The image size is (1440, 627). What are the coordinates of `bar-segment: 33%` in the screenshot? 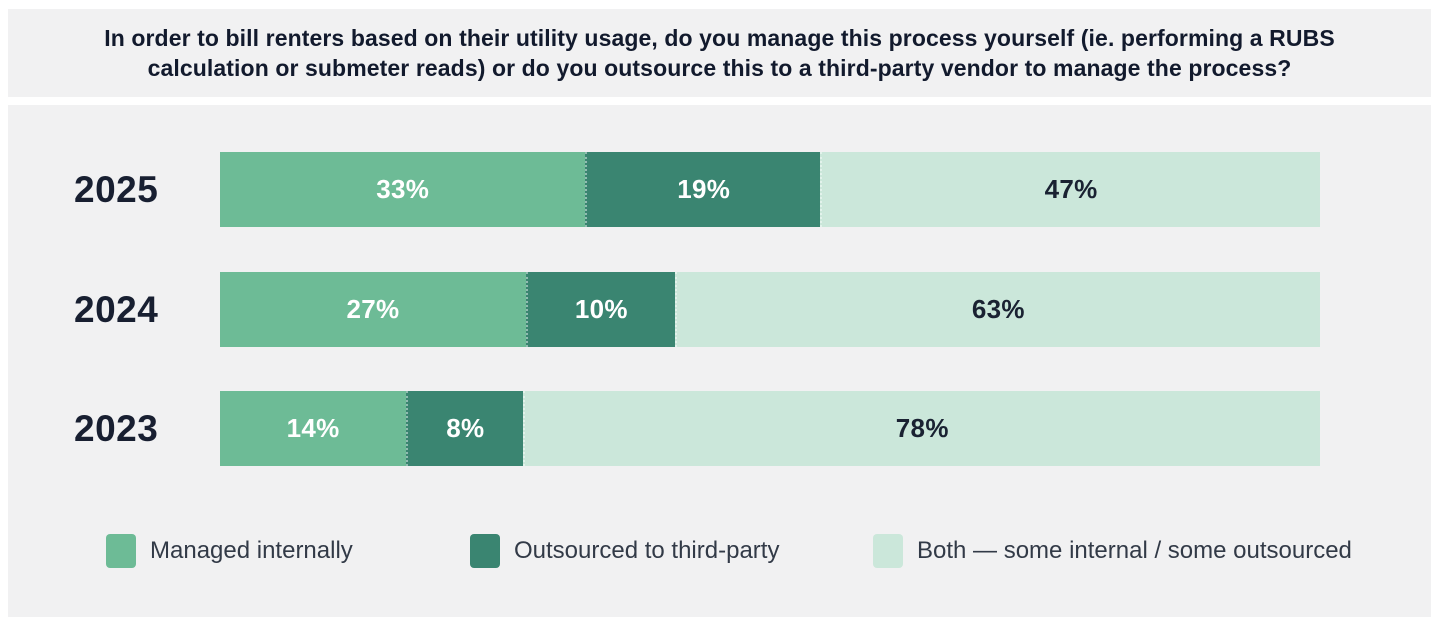 It's located at (403, 189).